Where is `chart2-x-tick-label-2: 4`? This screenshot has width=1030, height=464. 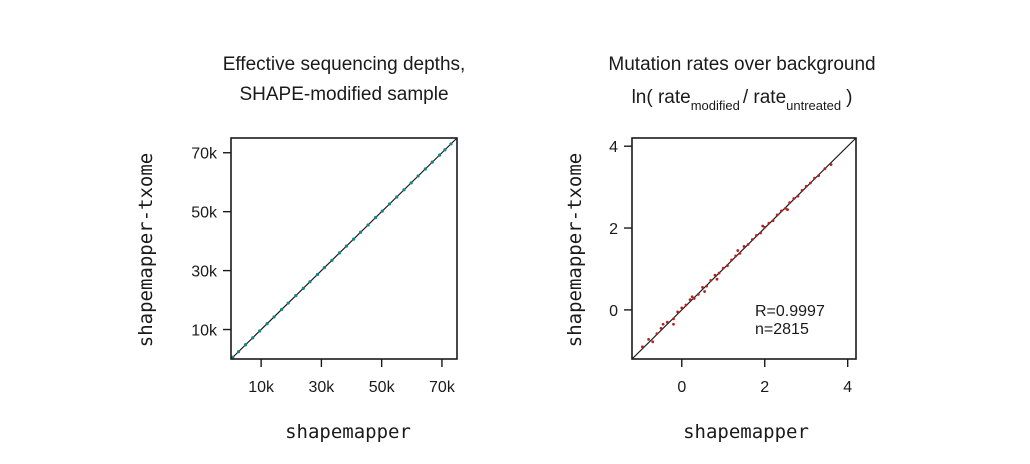 chart2-x-tick-label-2: 4 is located at coordinates (847, 387).